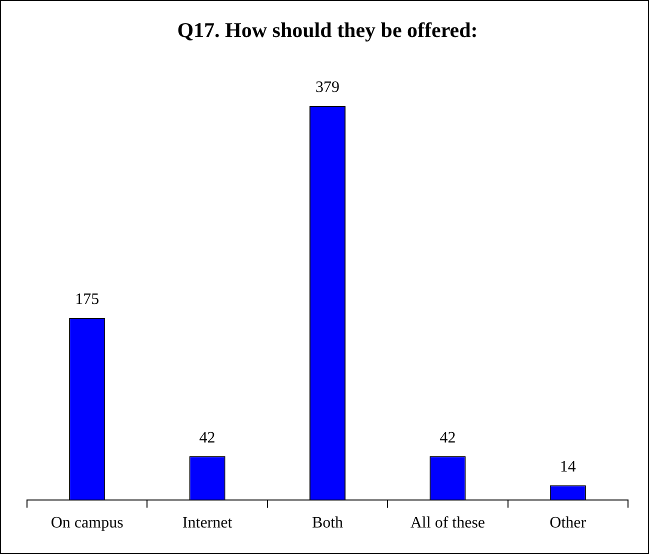 The width and height of the screenshot is (649, 554). Describe the element at coordinates (328, 523) in the screenshot. I see `x-tick-label: Both` at that location.